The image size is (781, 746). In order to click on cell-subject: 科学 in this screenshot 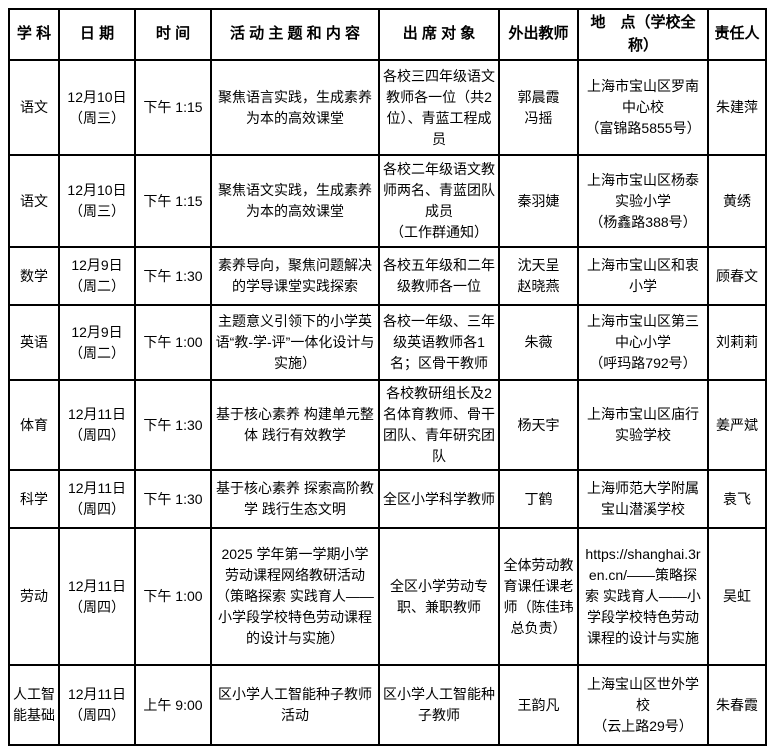, I will do `click(34, 499)`.